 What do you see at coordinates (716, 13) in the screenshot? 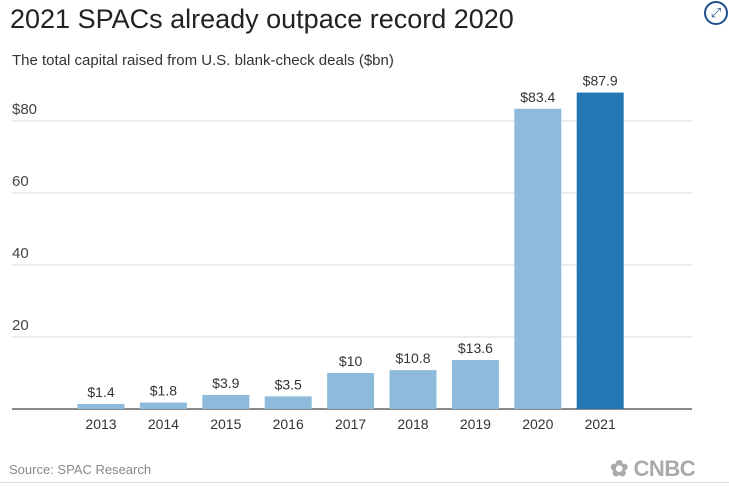
I see `expand-arrows-icon: ⤢` at bounding box center [716, 13].